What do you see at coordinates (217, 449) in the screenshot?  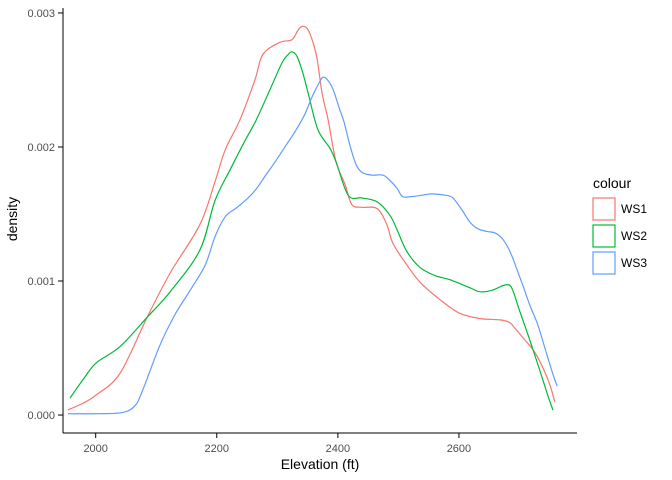 I see `x-tick-label: 2200` at bounding box center [217, 449].